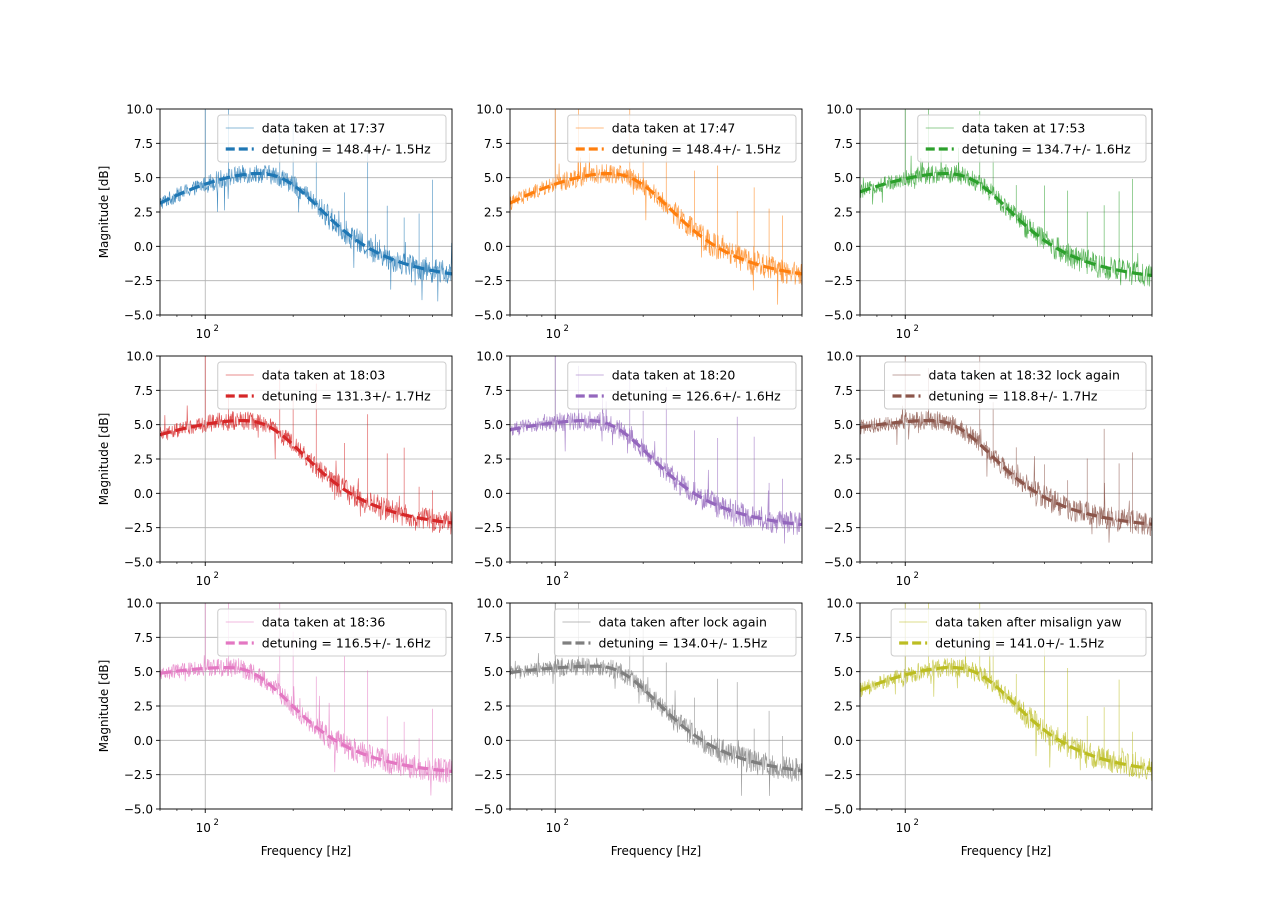 The image size is (1280, 910). What do you see at coordinates (674, 128) in the screenshot?
I see `legend-label-data: data taken at 17:47` at bounding box center [674, 128].